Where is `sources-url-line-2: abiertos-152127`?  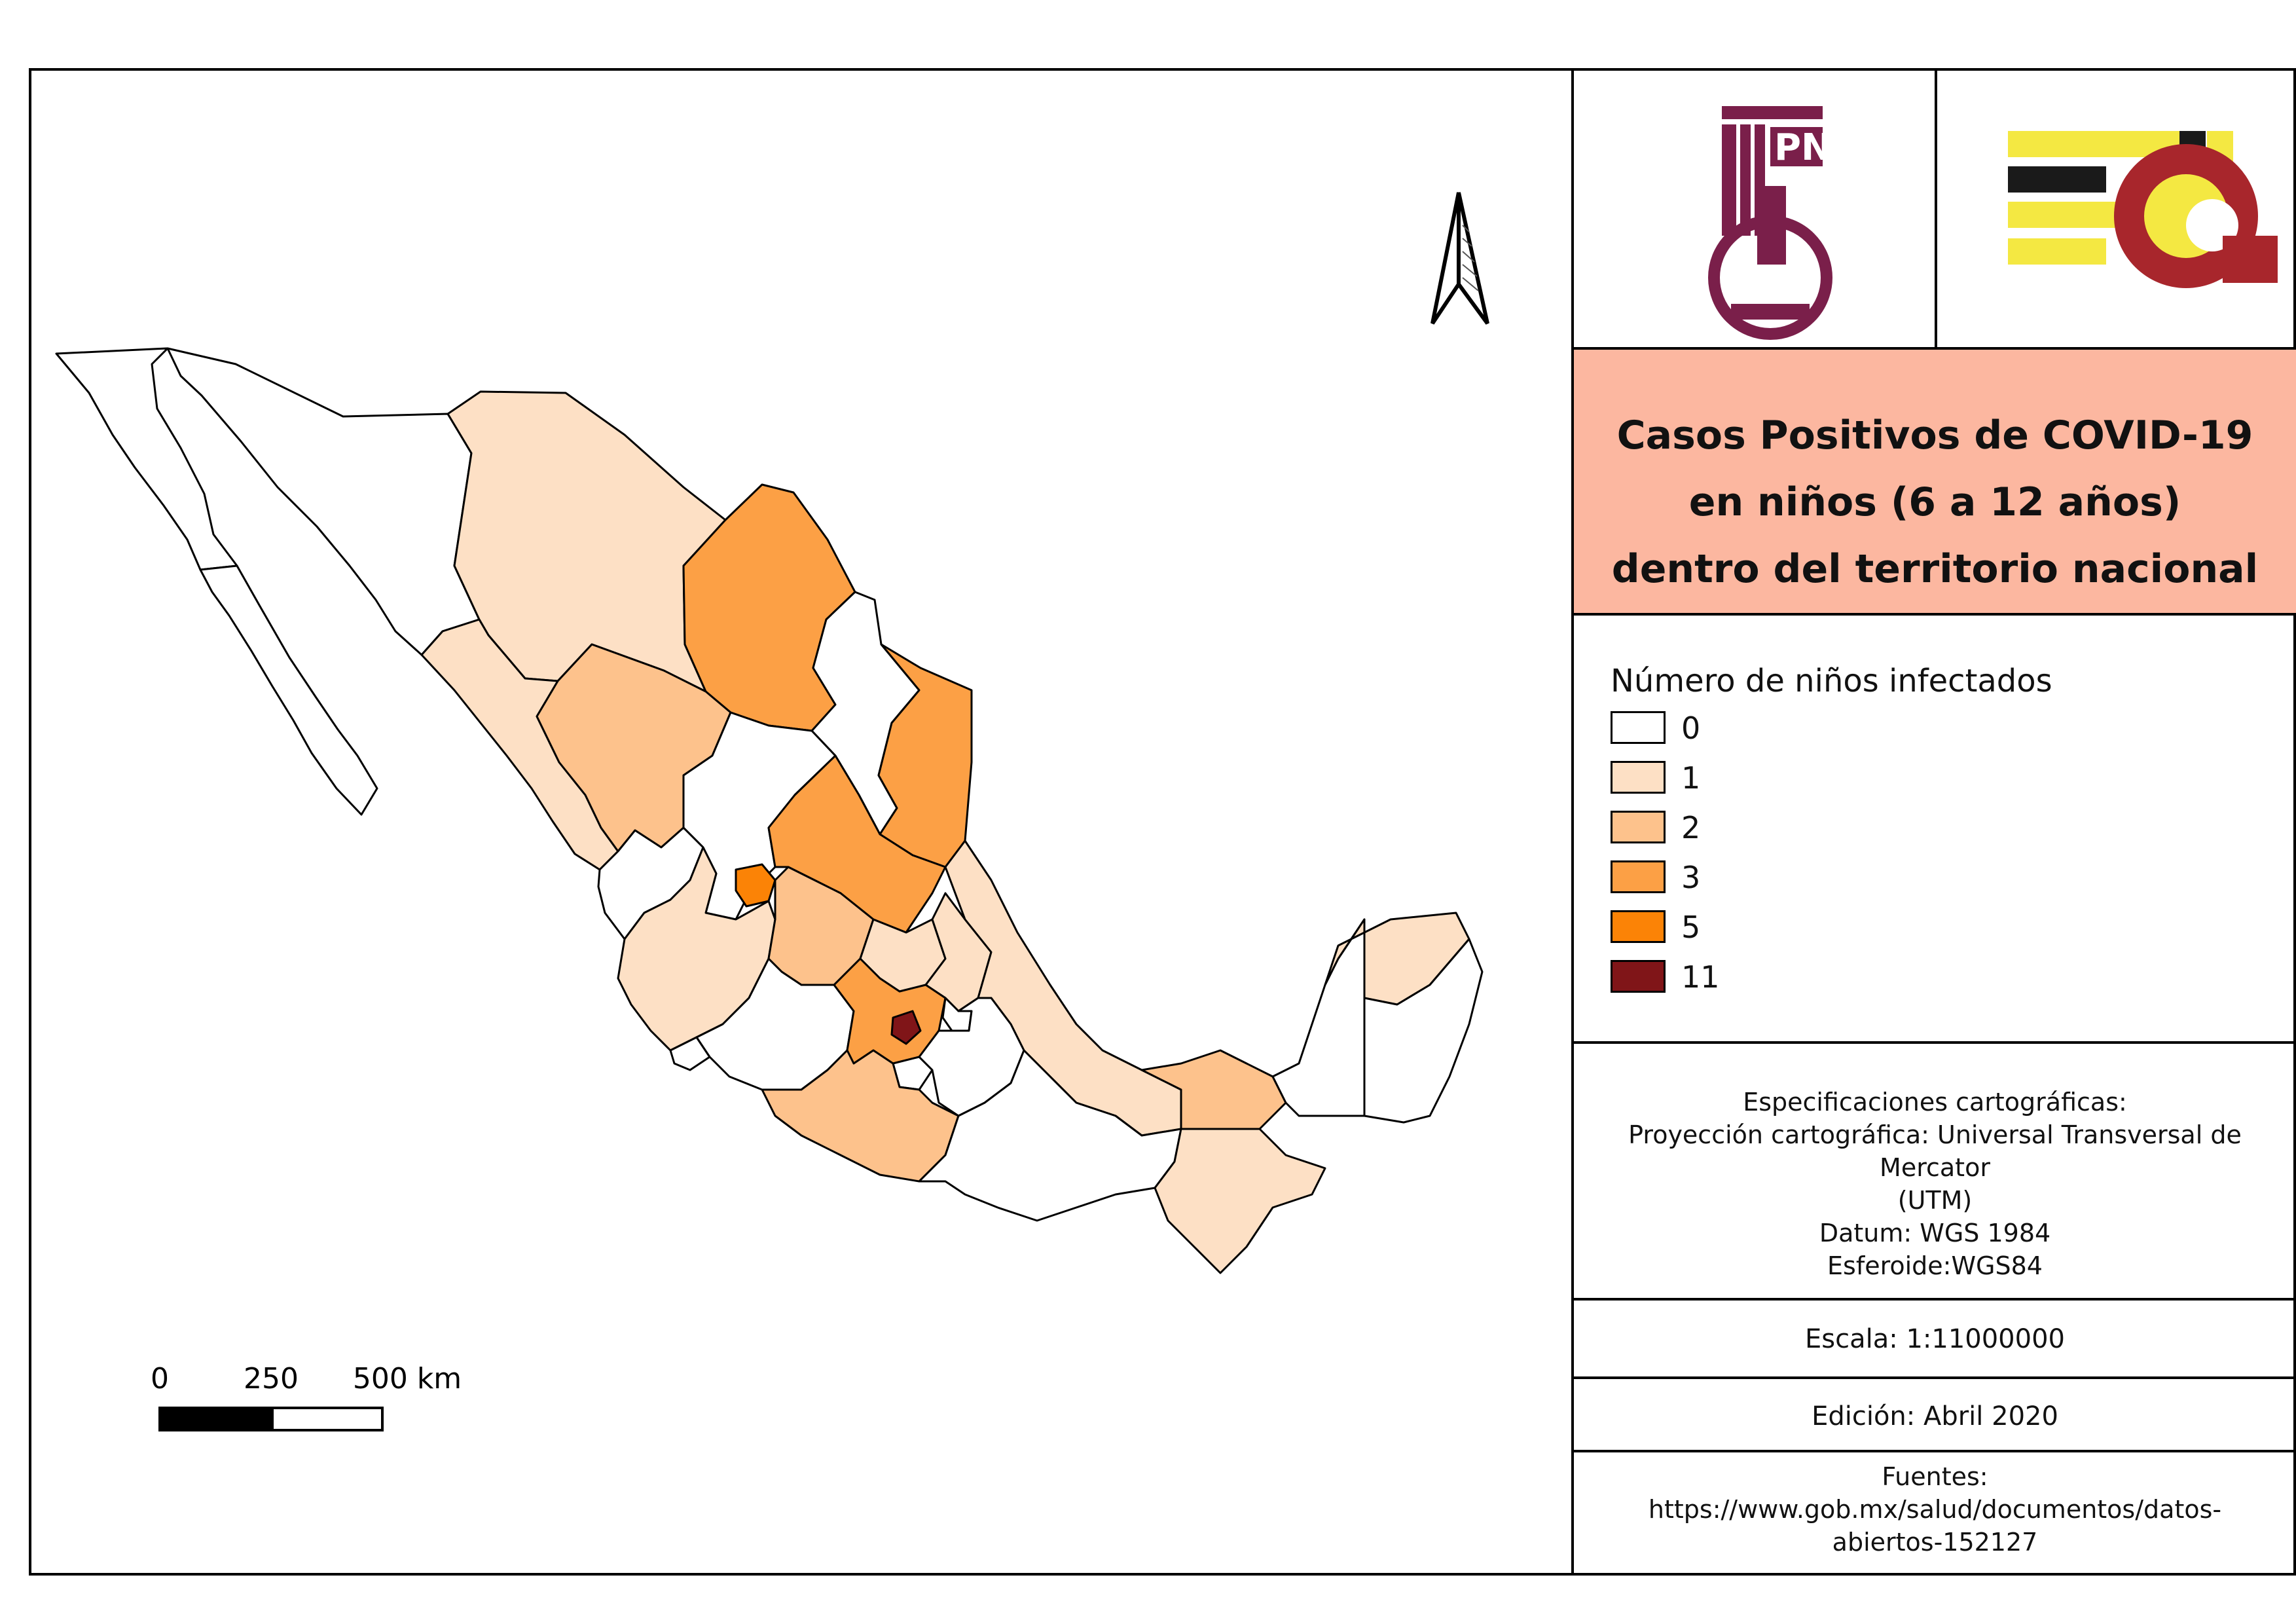
sources-url-line-2: abiertos-152127 is located at coordinates (1935, 1542).